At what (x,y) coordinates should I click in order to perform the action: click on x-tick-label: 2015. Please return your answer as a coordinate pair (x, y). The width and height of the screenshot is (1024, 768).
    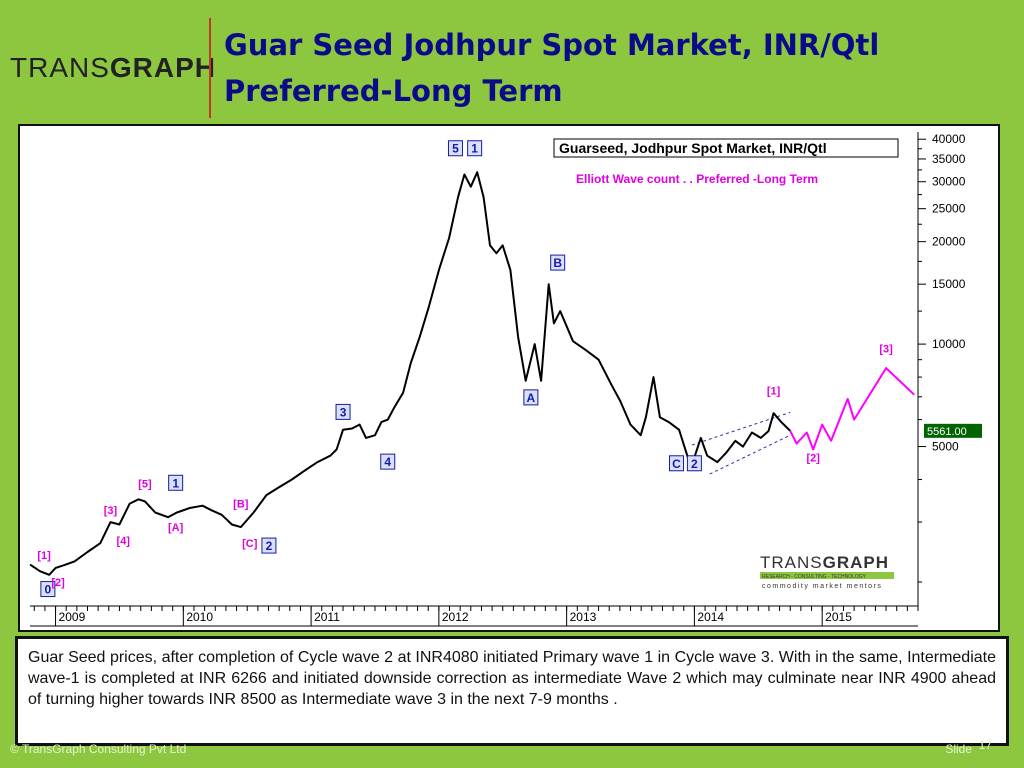
    Looking at the image, I should click on (838, 617).